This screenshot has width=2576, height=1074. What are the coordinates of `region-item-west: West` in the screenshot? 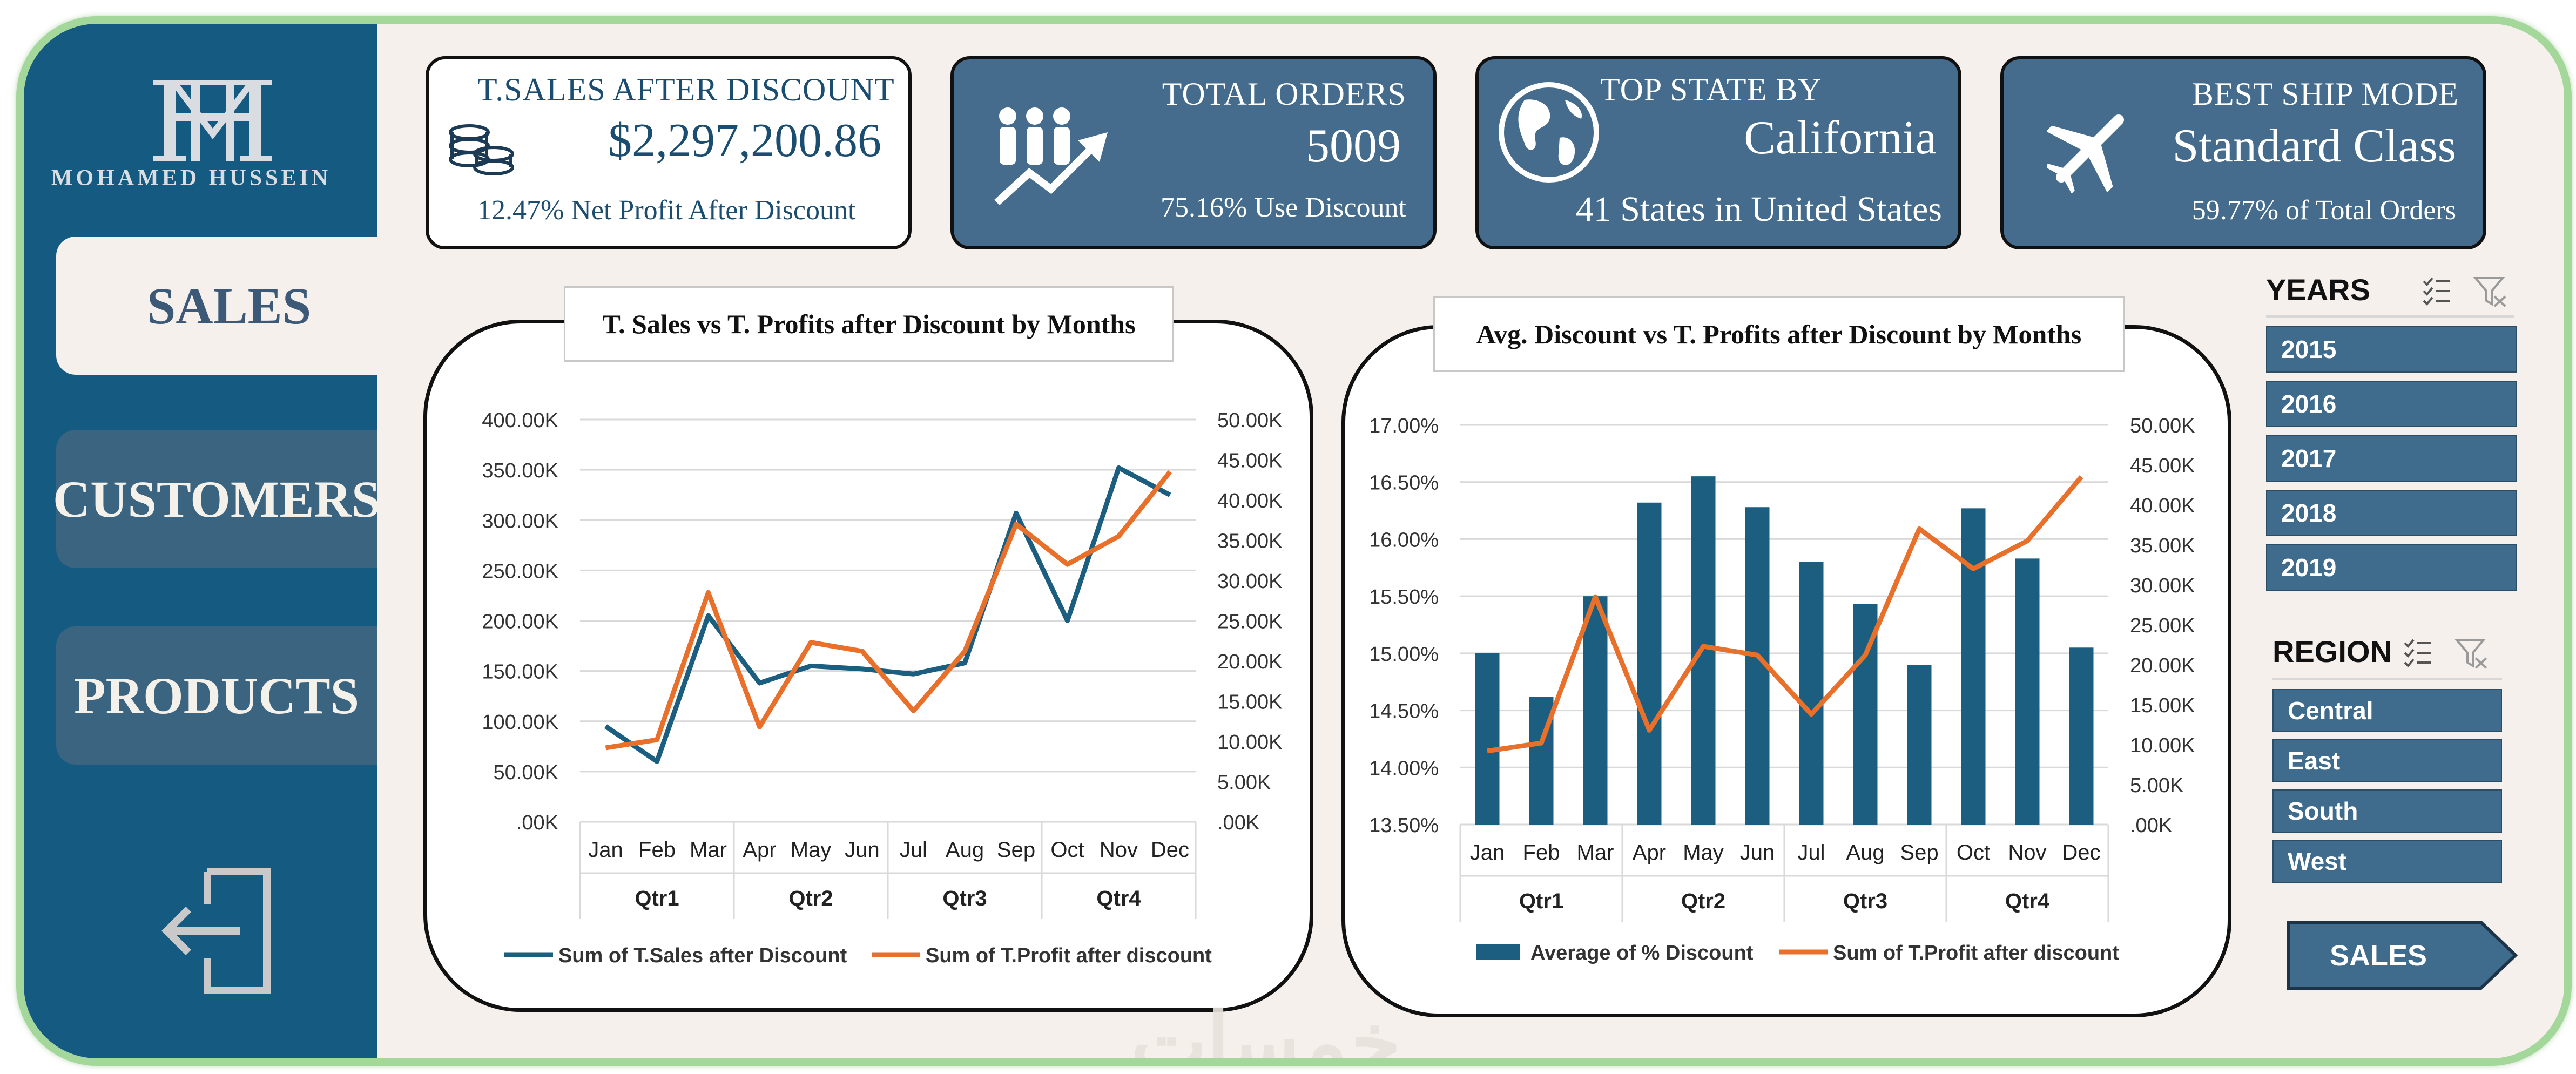 It's located at (2387, 861).